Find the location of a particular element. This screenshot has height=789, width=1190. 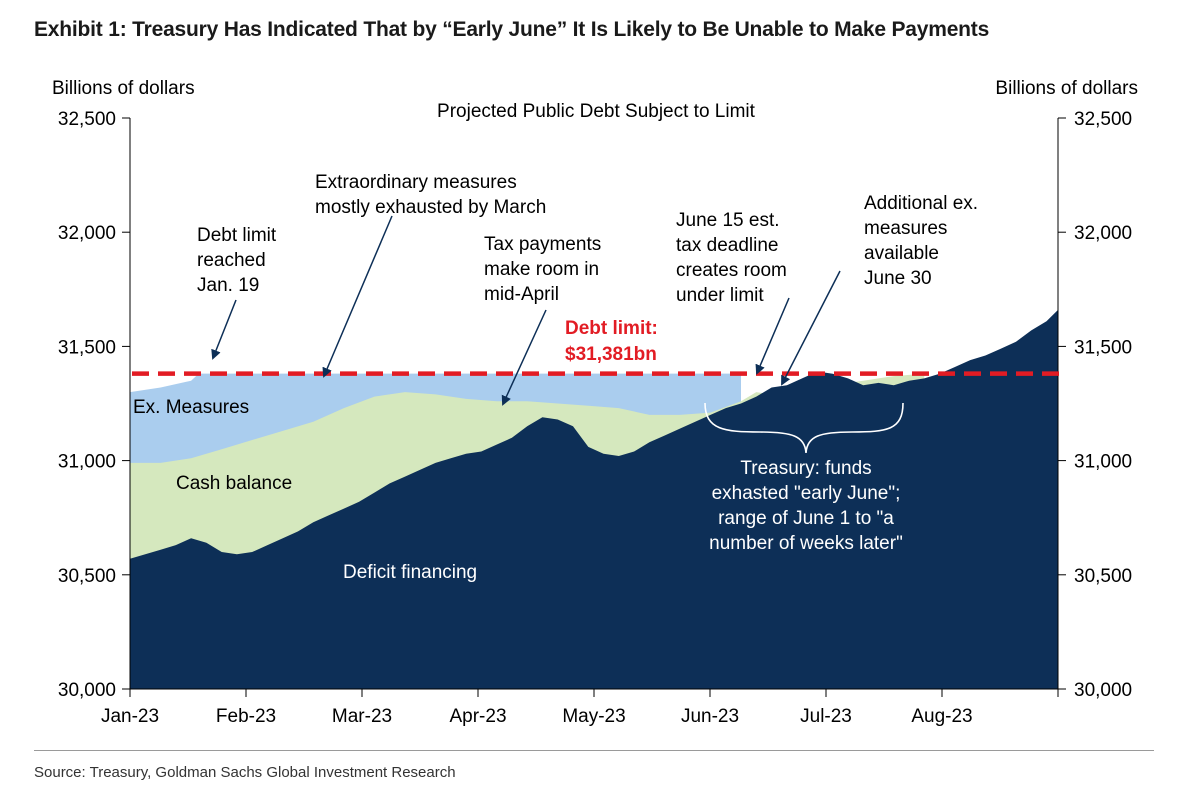

annotation-line: Tax payments is located at coordinates (542, 244).